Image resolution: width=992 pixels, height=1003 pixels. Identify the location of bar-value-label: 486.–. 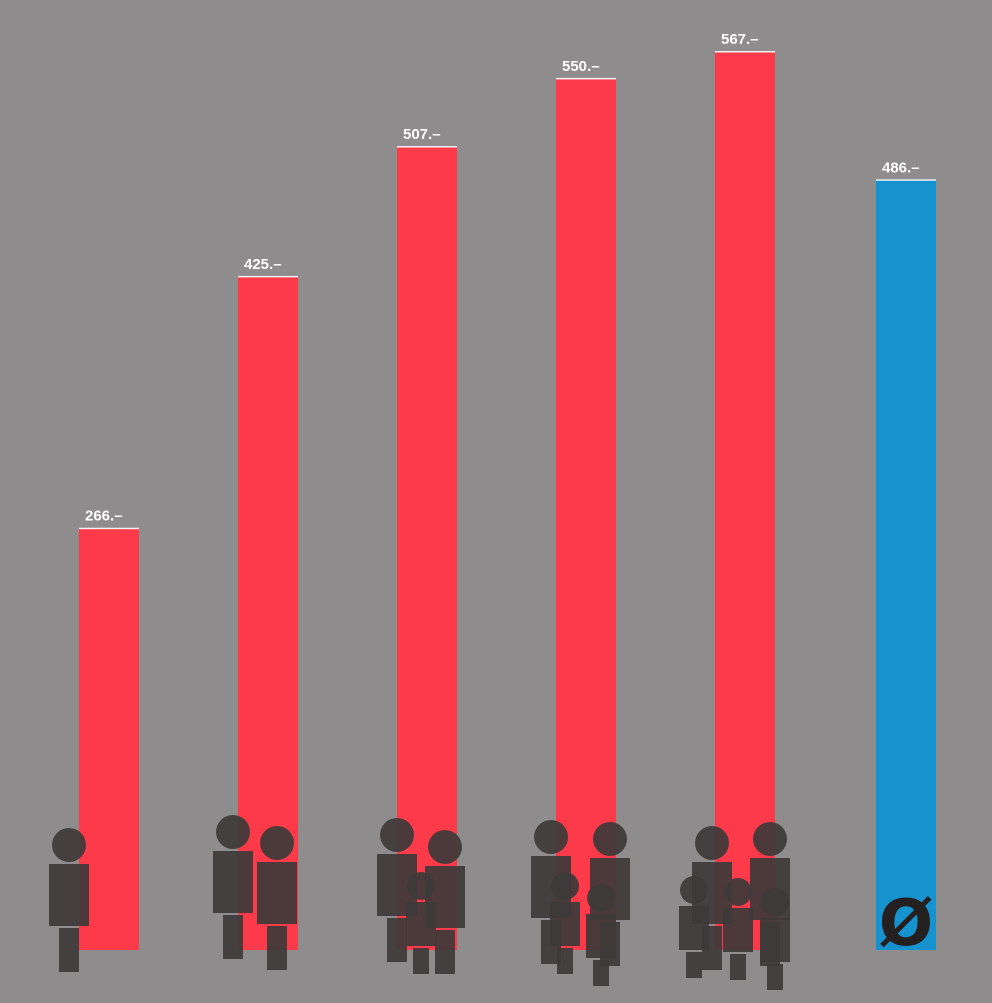
(901, 167).